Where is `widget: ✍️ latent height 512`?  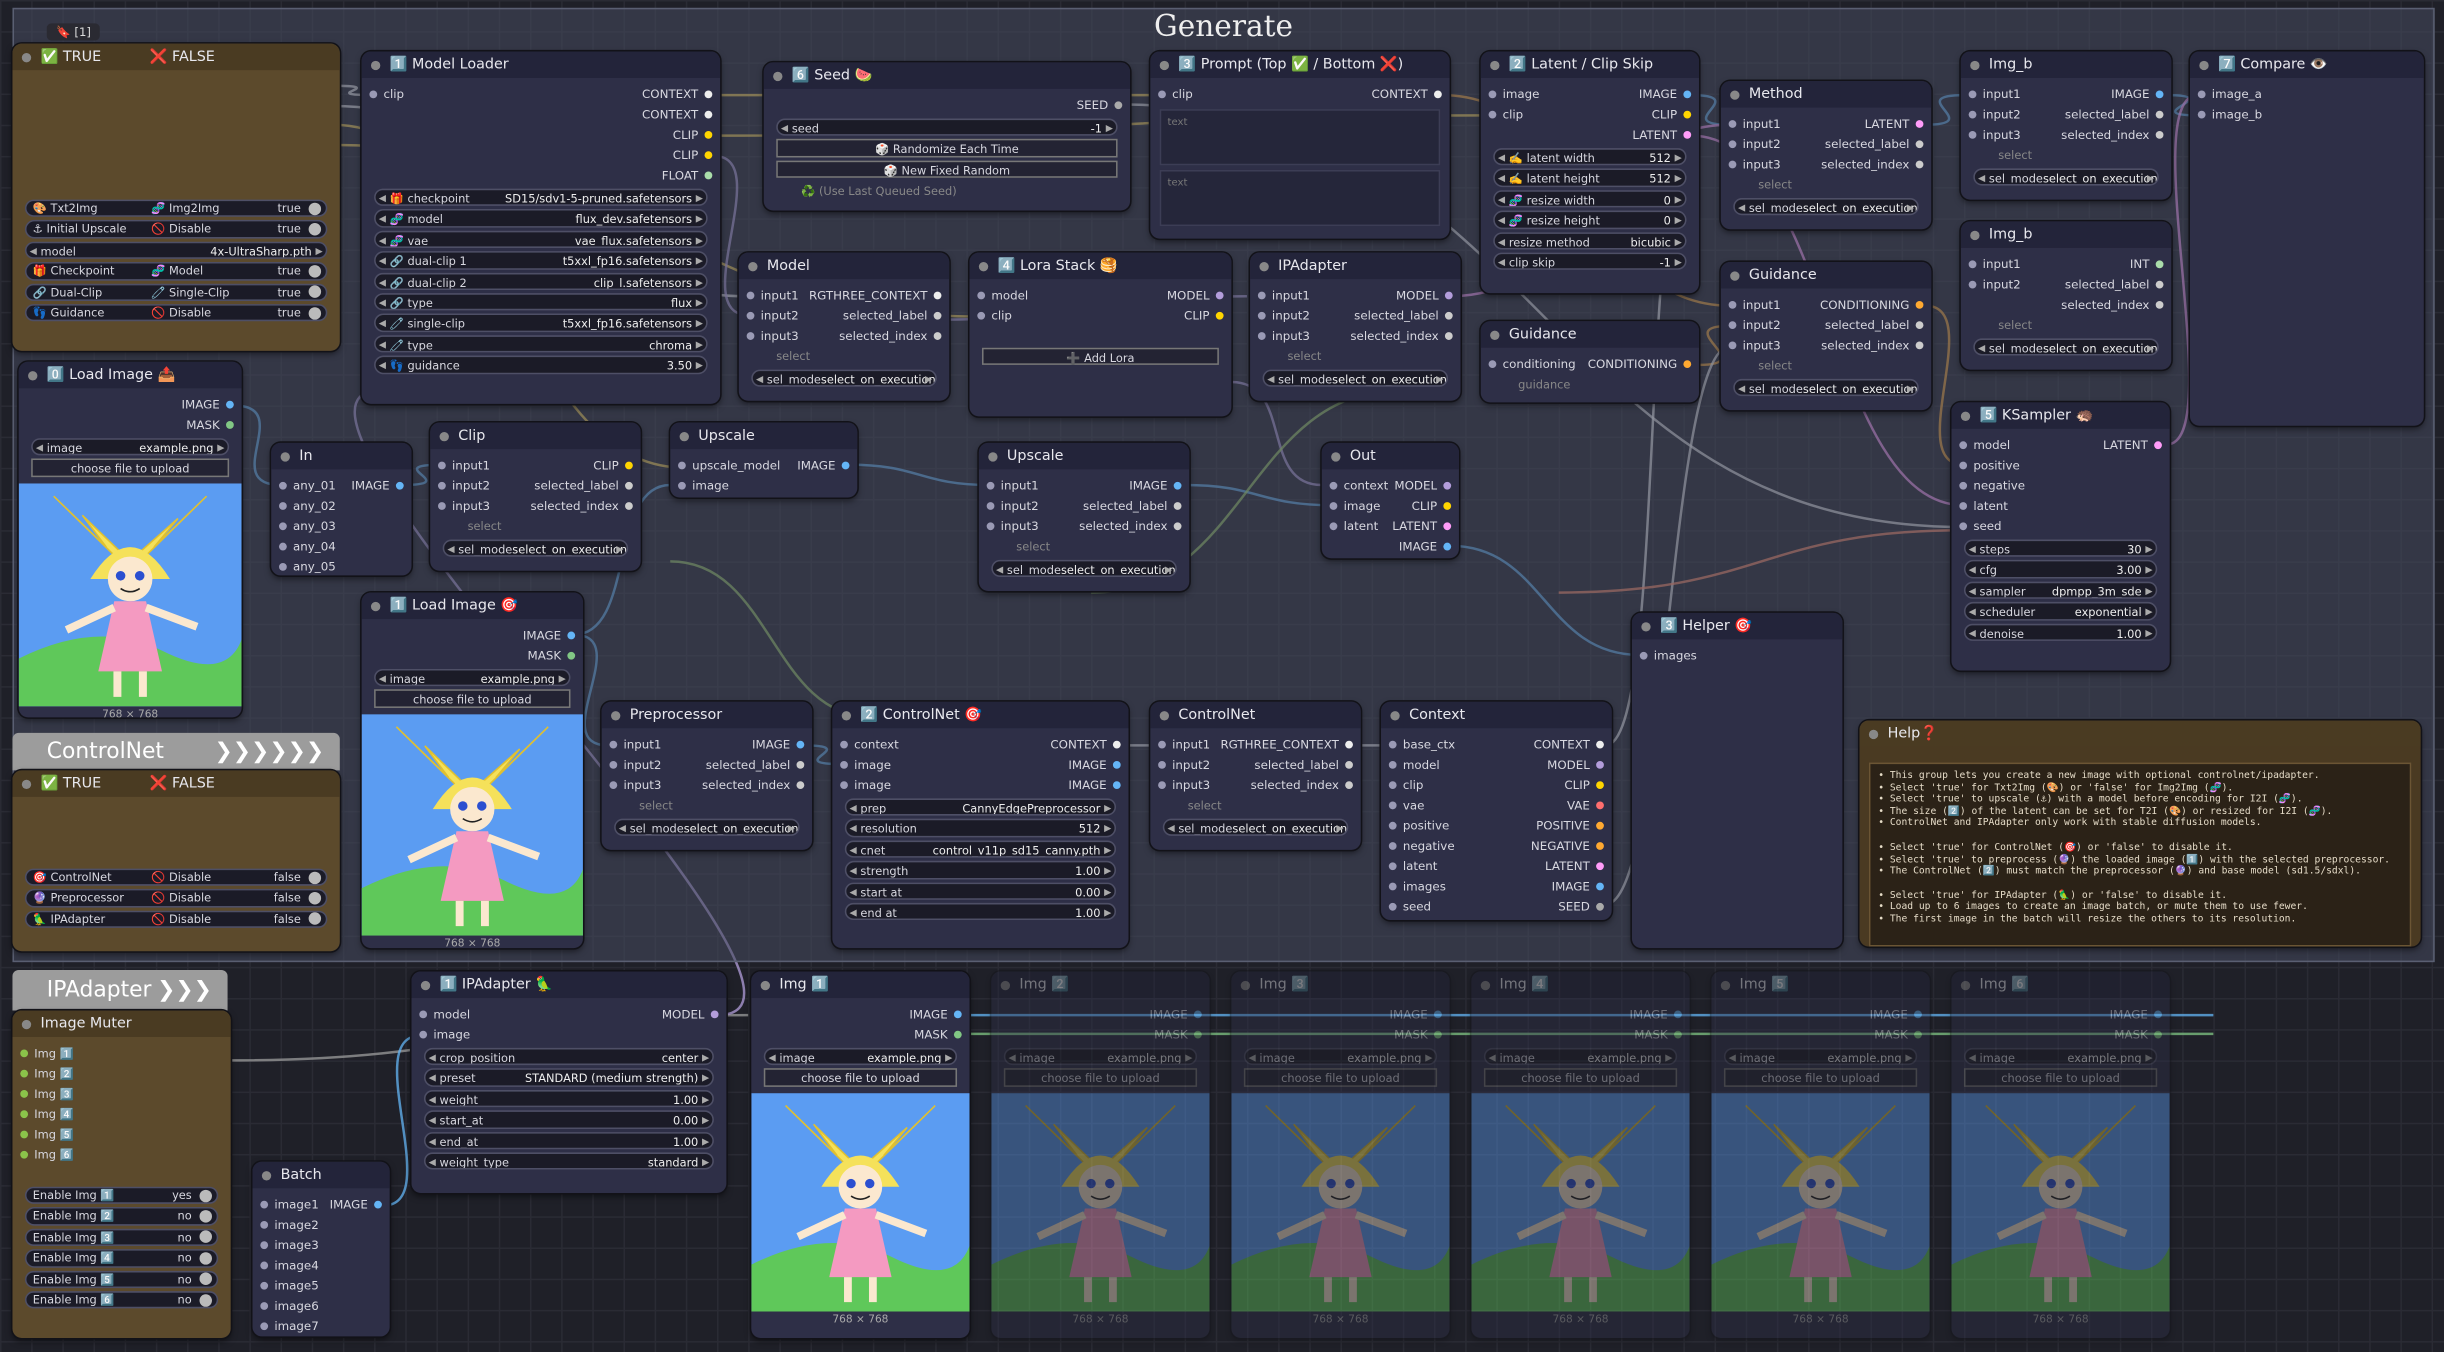
widget: ✍️ latent height 512 is located at coordinates (1590, 178).